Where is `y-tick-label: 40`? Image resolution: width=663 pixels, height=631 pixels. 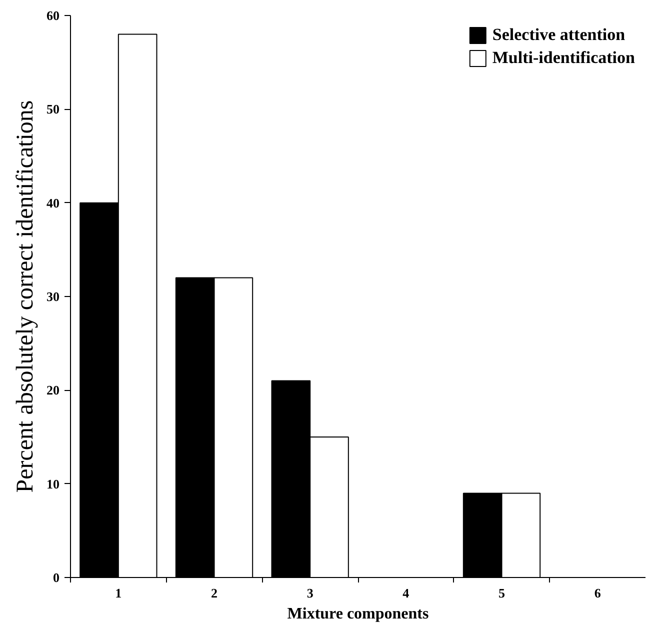
y-tick-label: 40 is located at coordinates (53, 202).